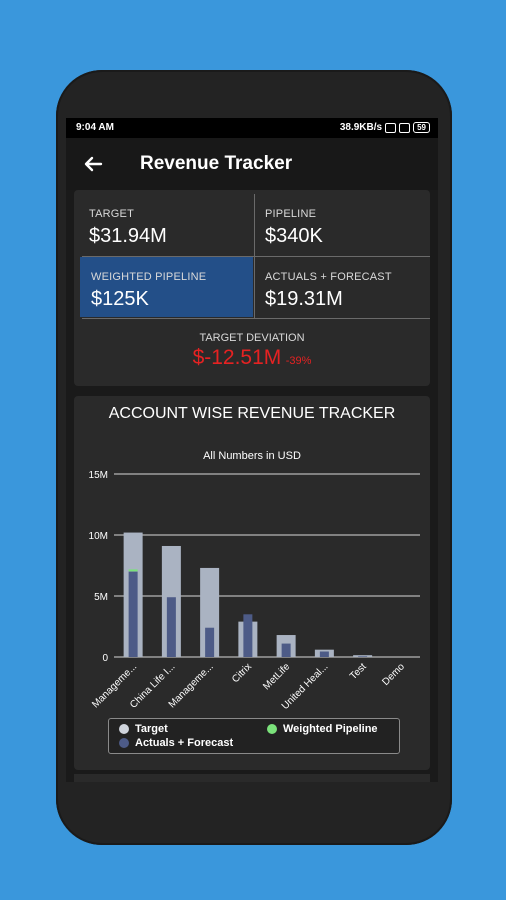 The height and width of the screenshot is (900, 506). What do you see at coordinates (93, 164) in the screenshot?
I see `arrow-left-icon` at bounding box center [93, 164].